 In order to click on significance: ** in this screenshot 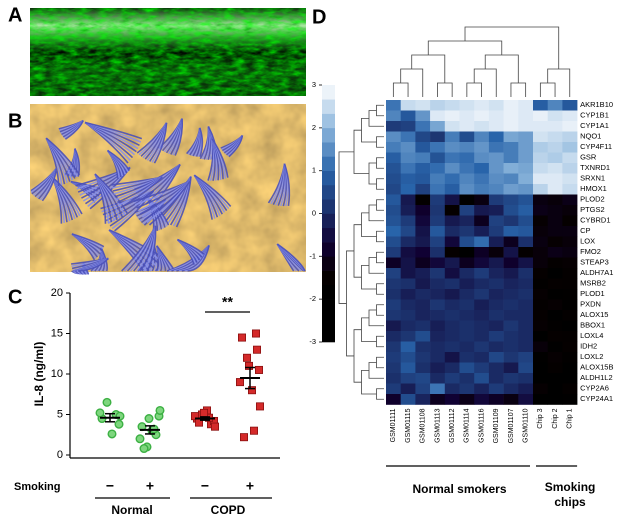, I will do `click(227, 302)`.